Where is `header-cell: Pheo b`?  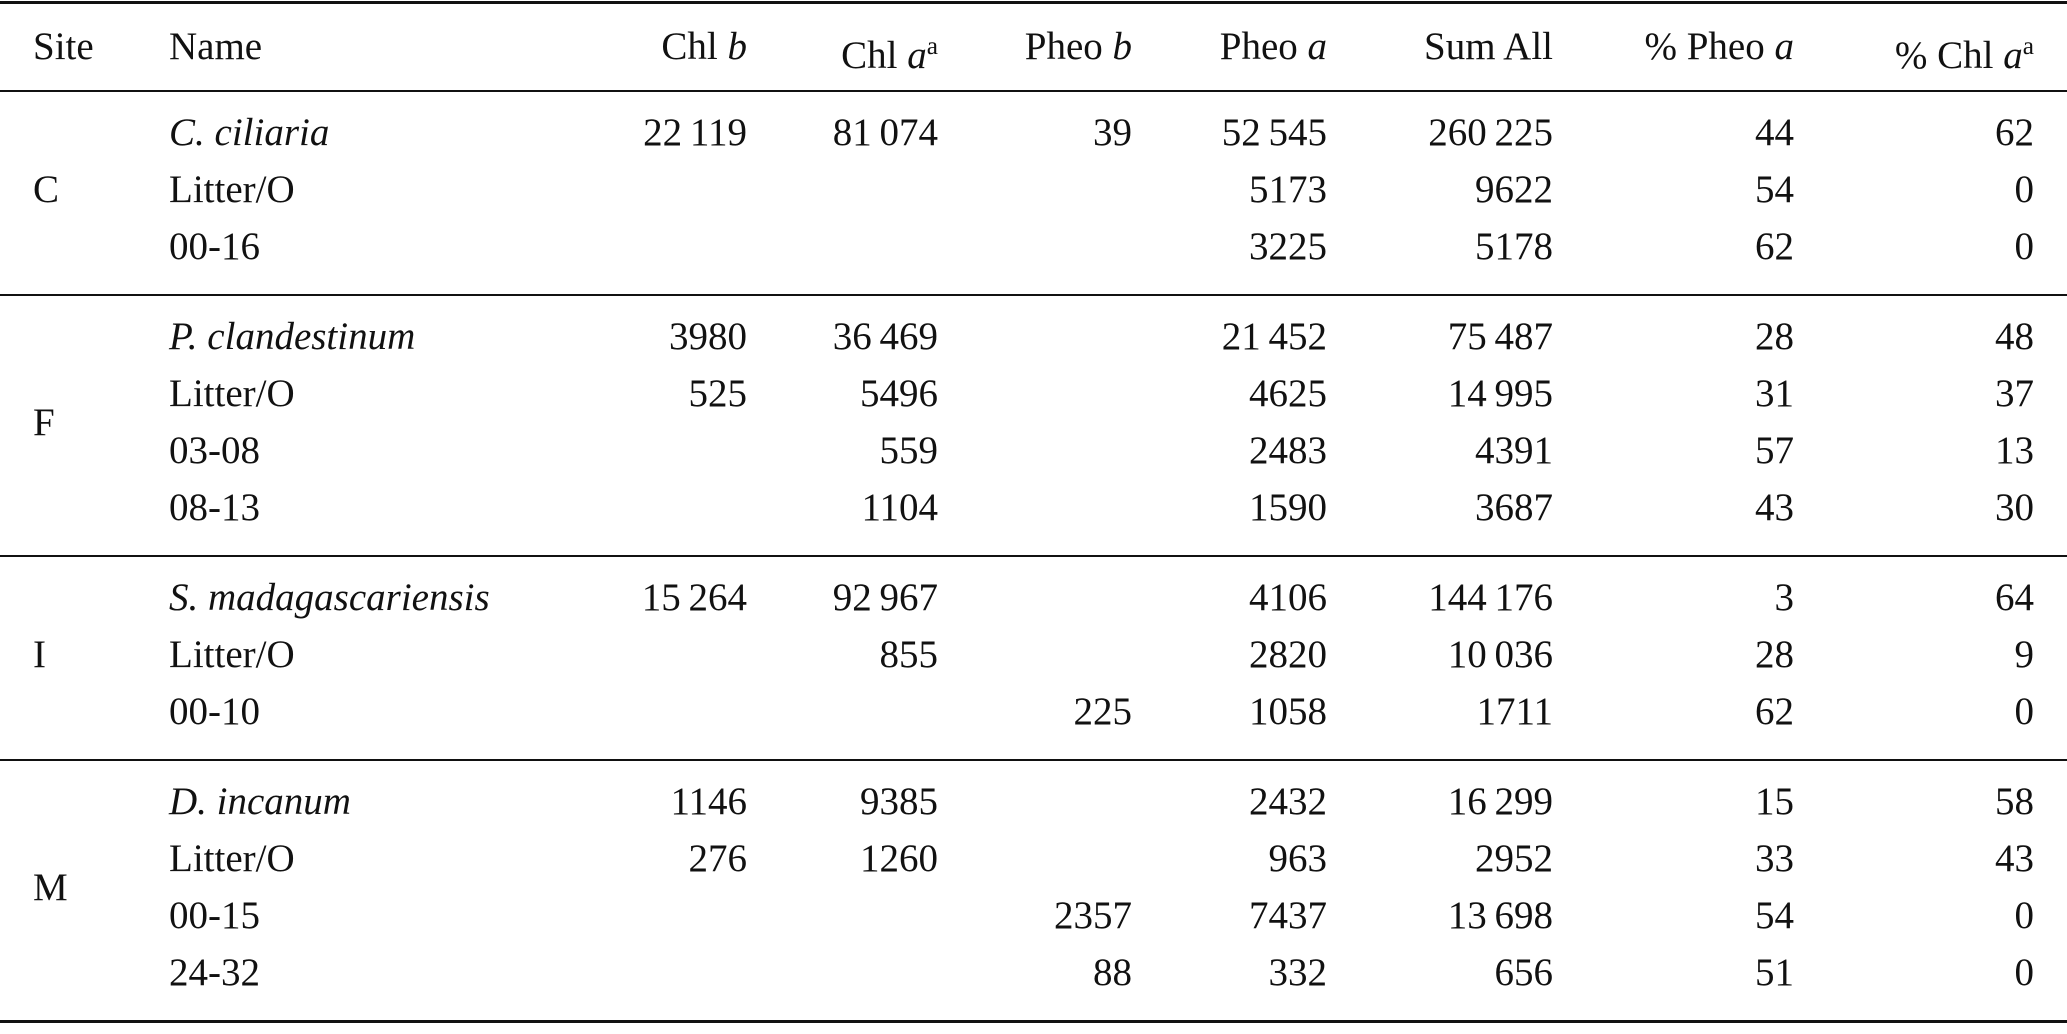
header-cell: Pheo b is located at coordinates (1078, 46).